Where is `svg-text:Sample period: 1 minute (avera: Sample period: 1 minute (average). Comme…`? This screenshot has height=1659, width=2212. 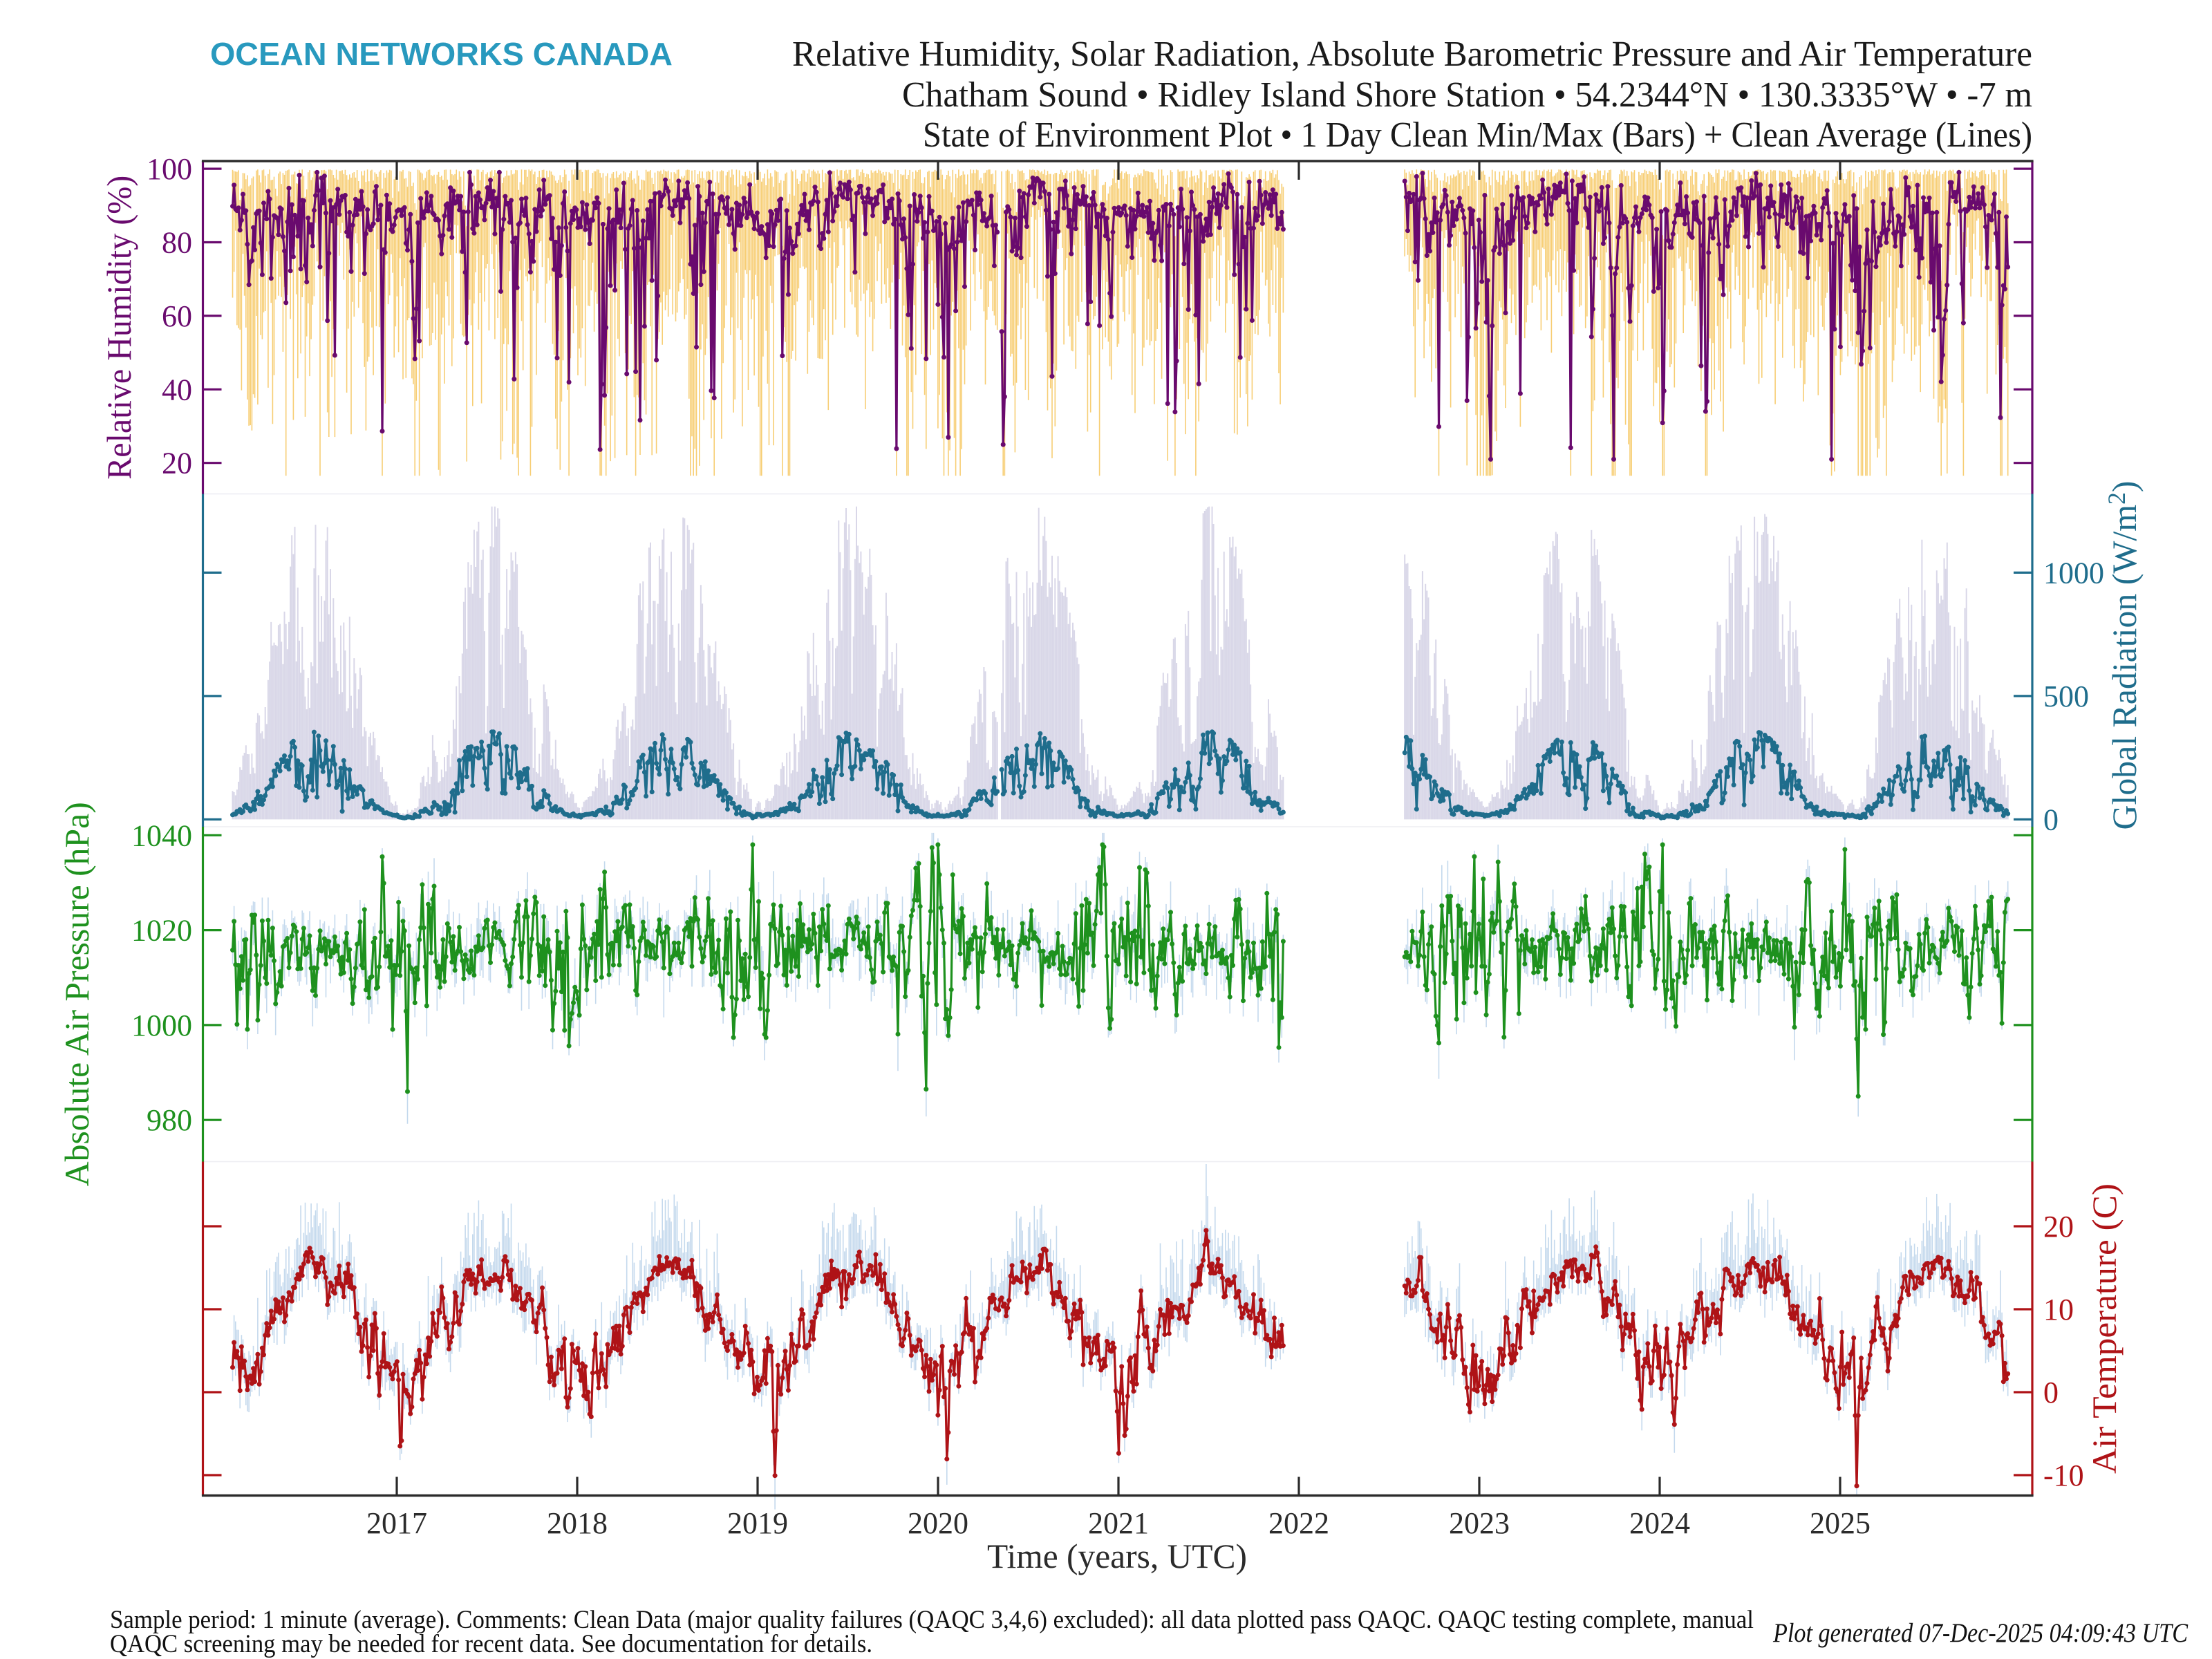
svg-text:Sample period: 1 minute (avera: Sample period: 1 minute (average). Comme… is located at coordinates (932, 1620).